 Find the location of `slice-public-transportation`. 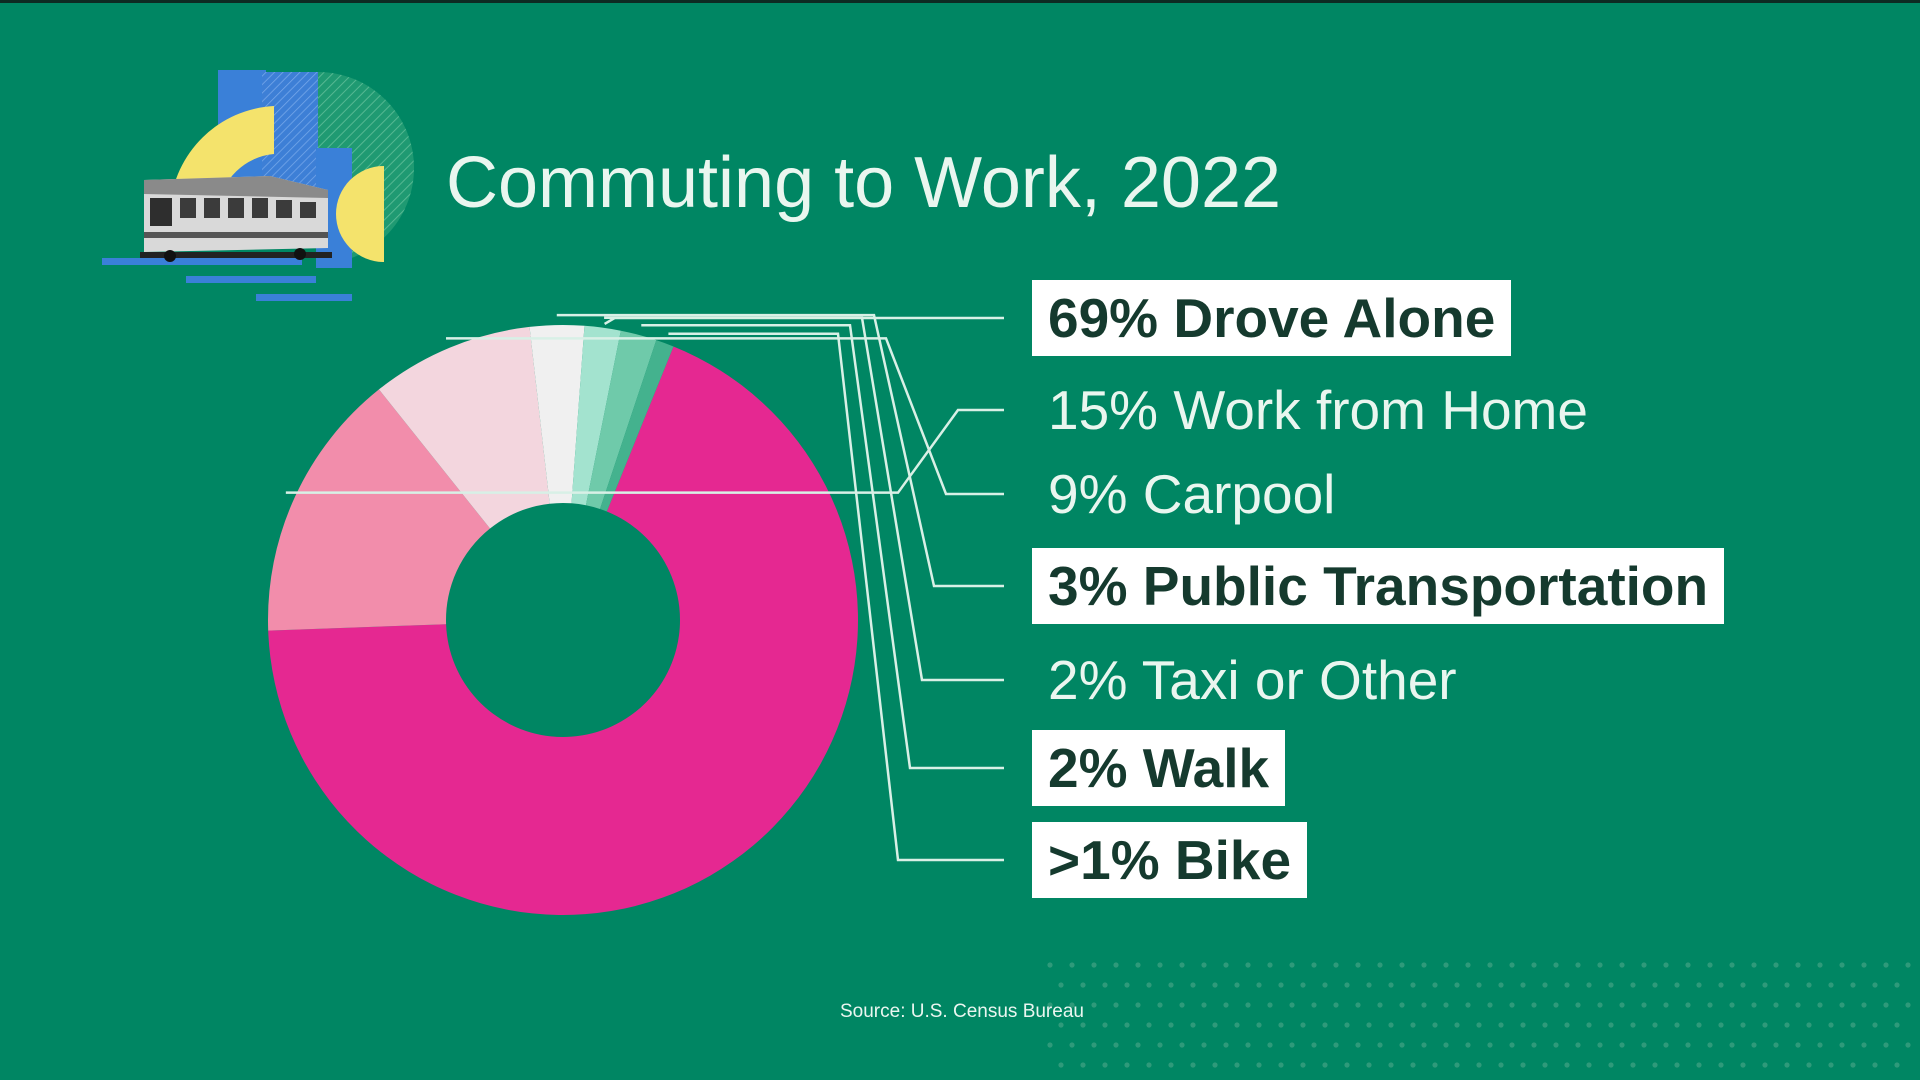

slice-public-transportation is located at coordinates (557, 414).